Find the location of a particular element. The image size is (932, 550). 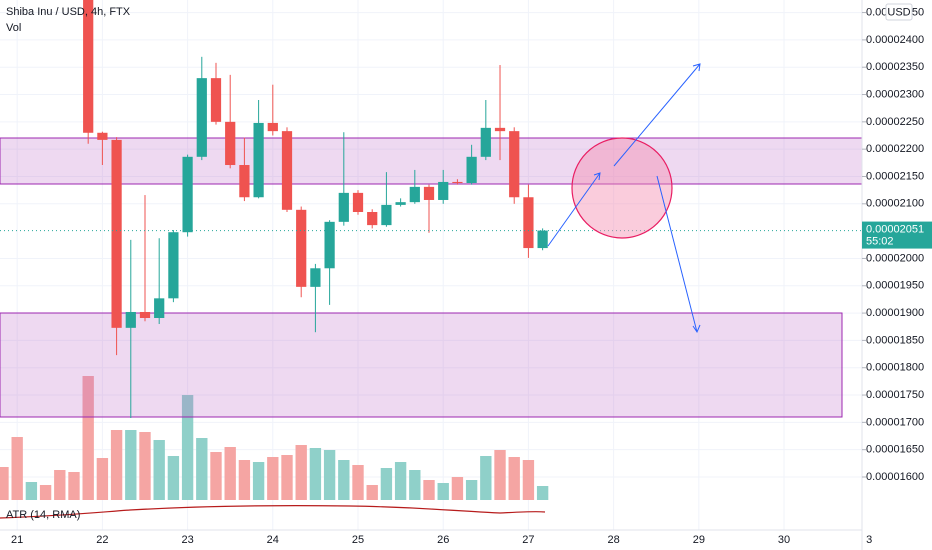

y-tick-label: 0.00002350 is located at coordinates (895, 67).